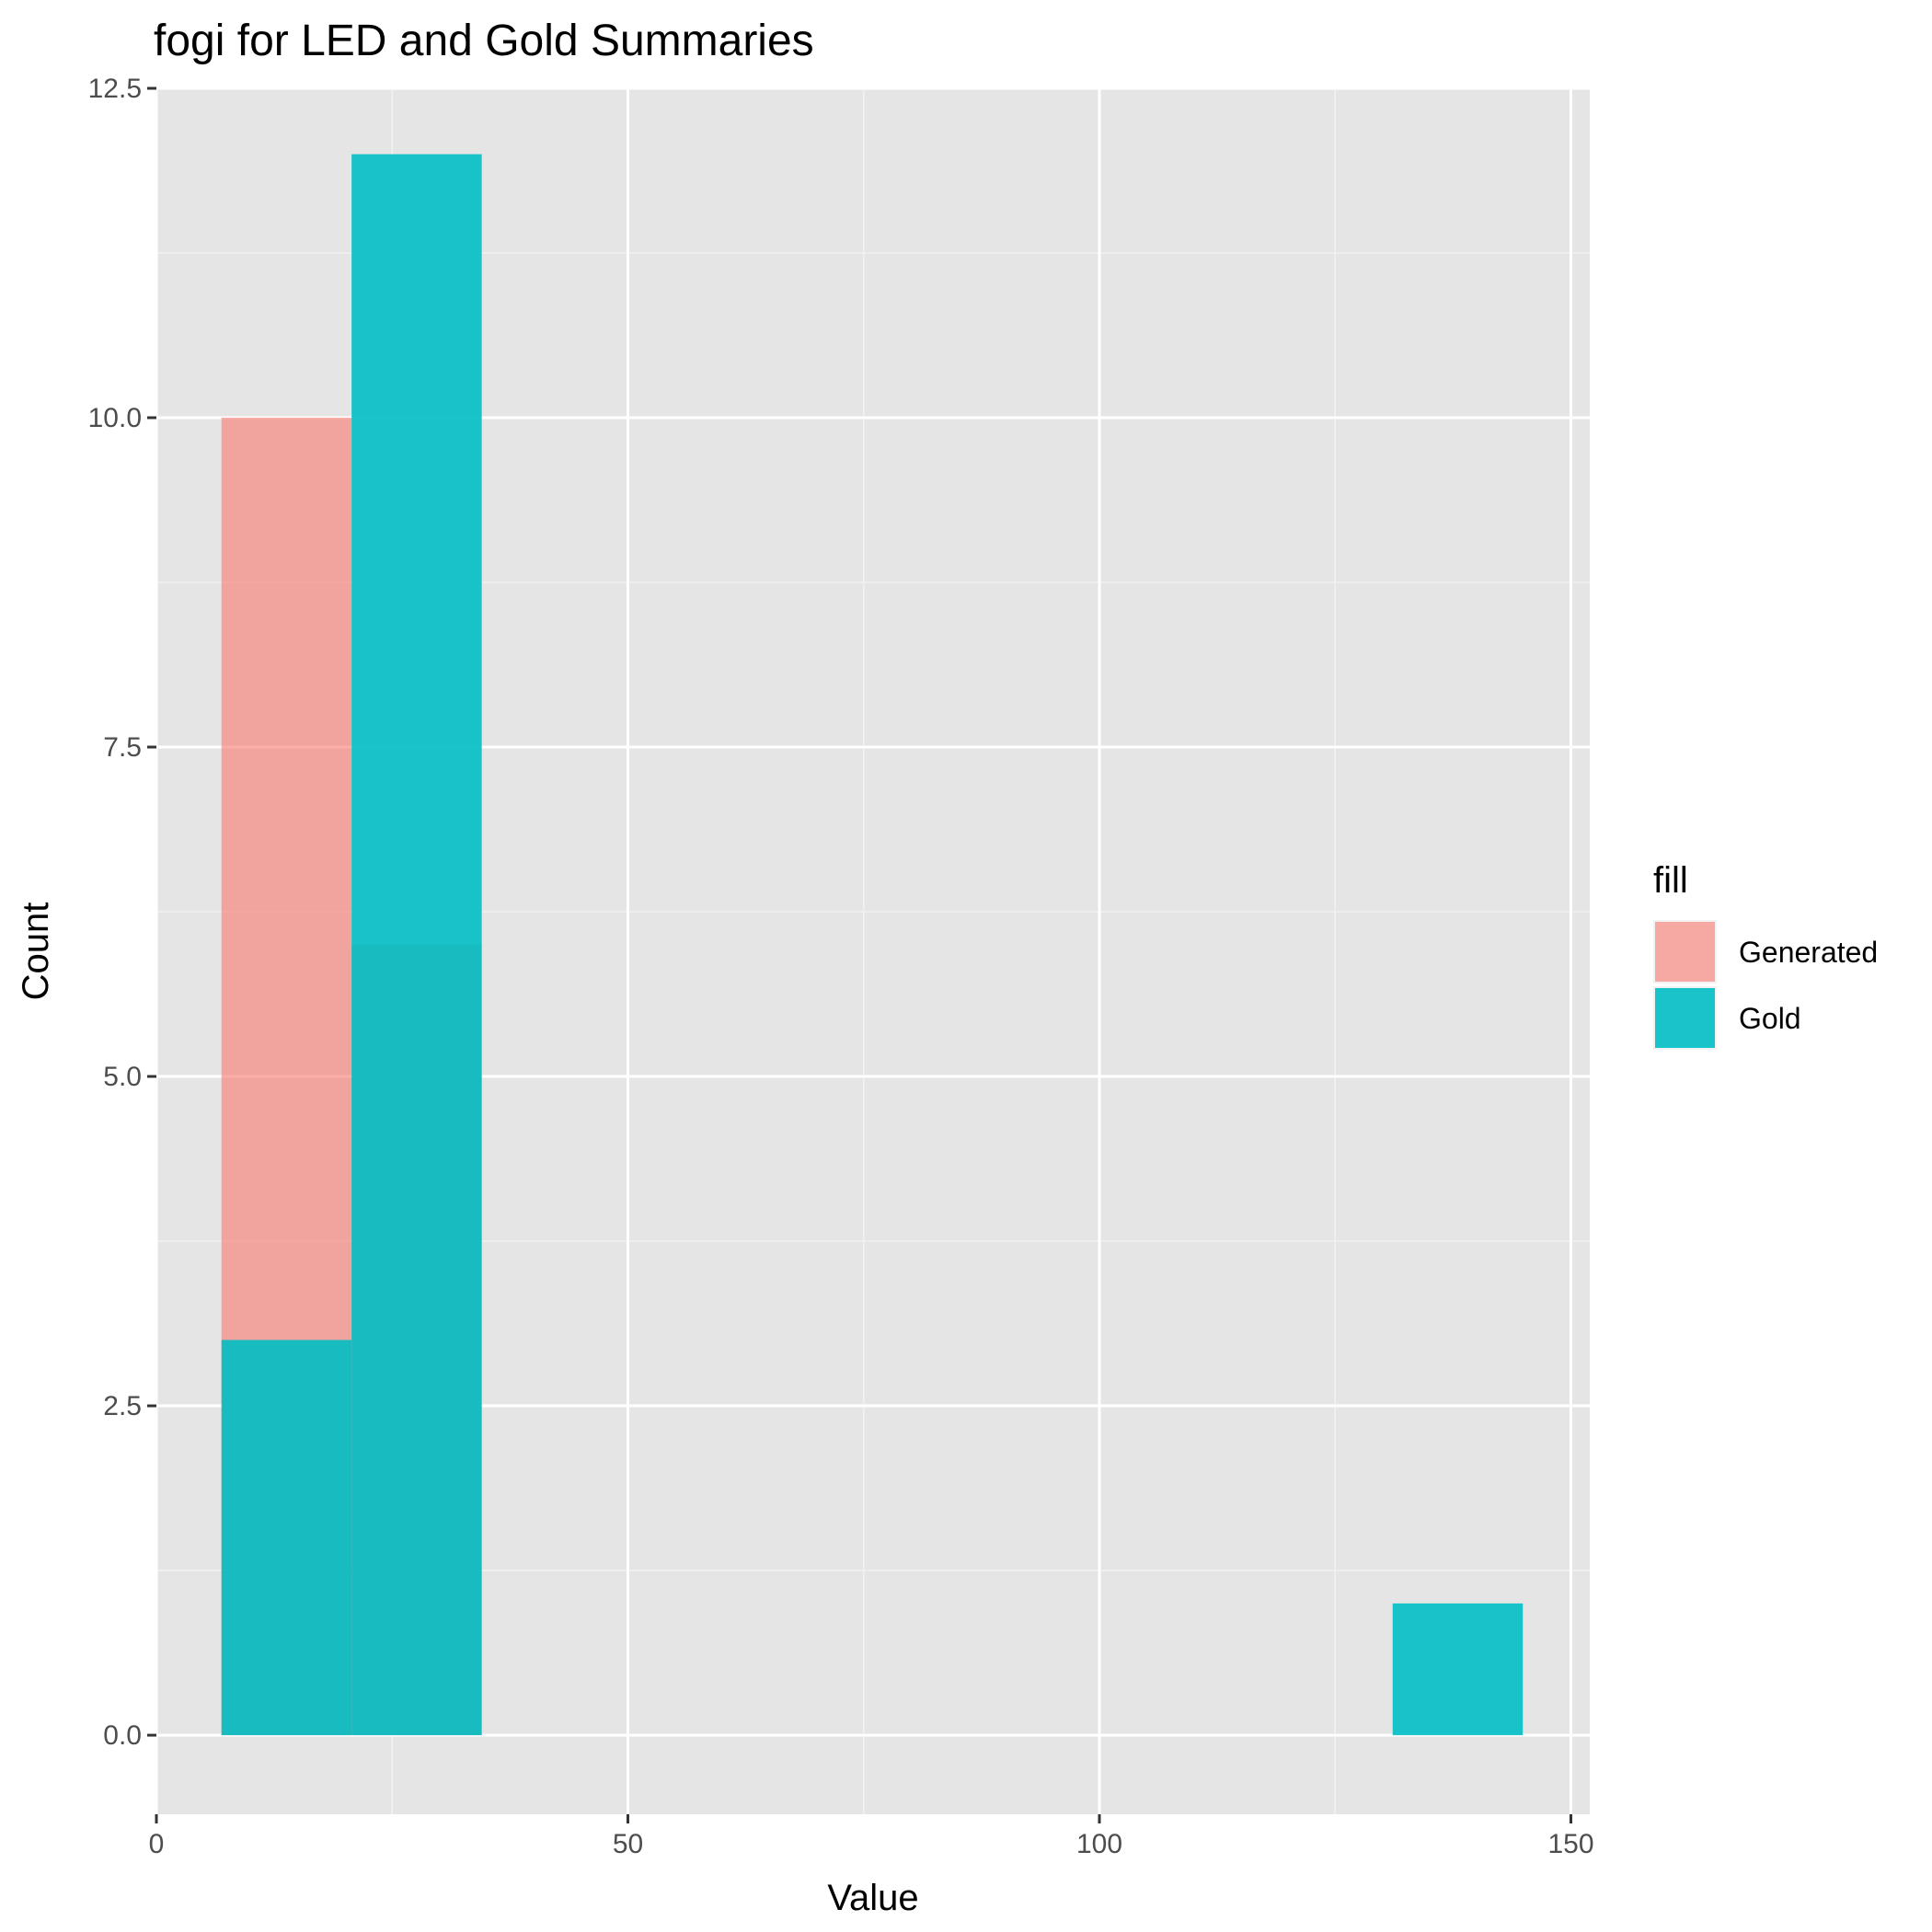  I want to click on x-tick-label: 100, so click(1099, 1844).